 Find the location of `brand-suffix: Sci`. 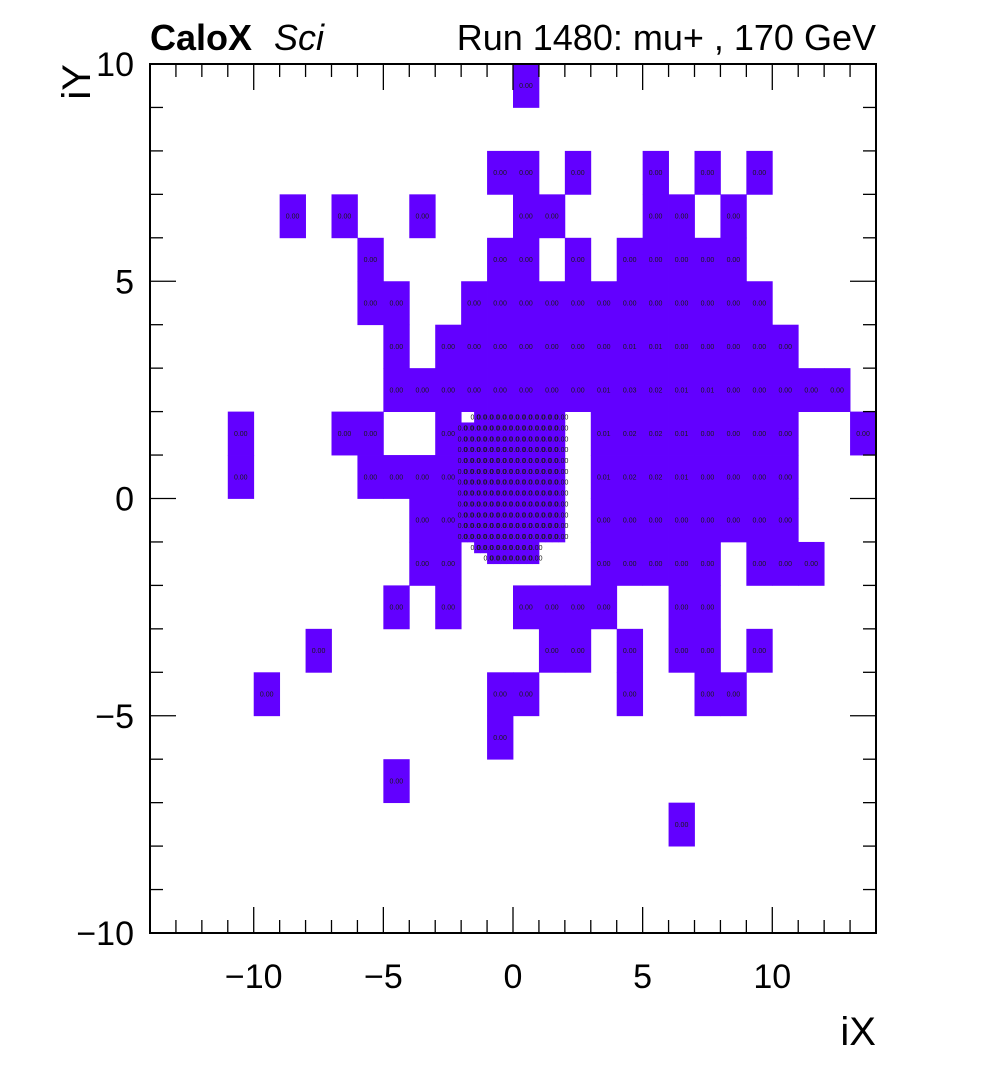

brand-suffix: Sci is located at coordinates (299, 37).